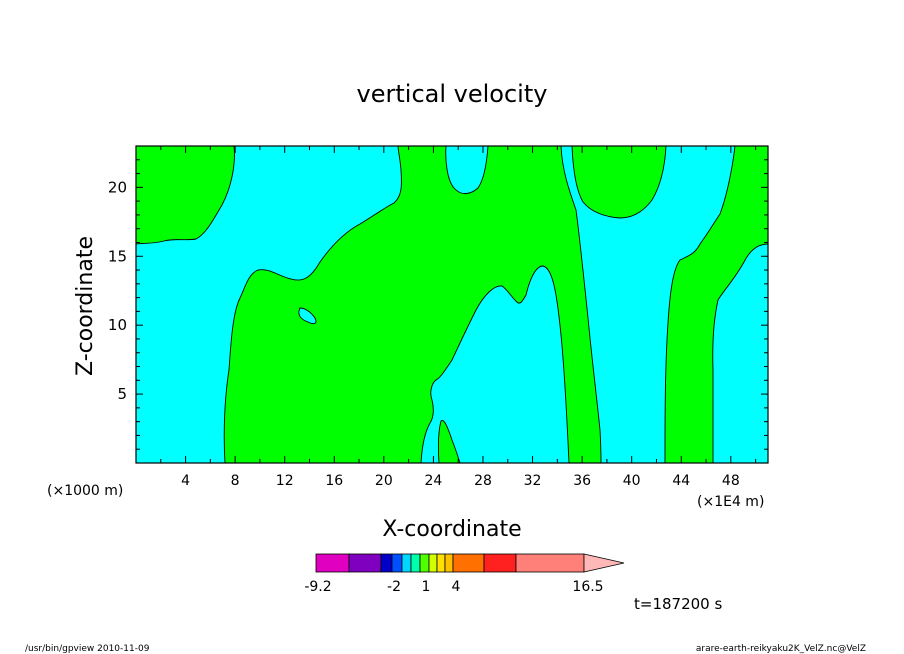  What do you see at coordinates (451, 529) in the screenshot?
I see `x-axis-title: X-coordinate` at bounding box center [451, 529].